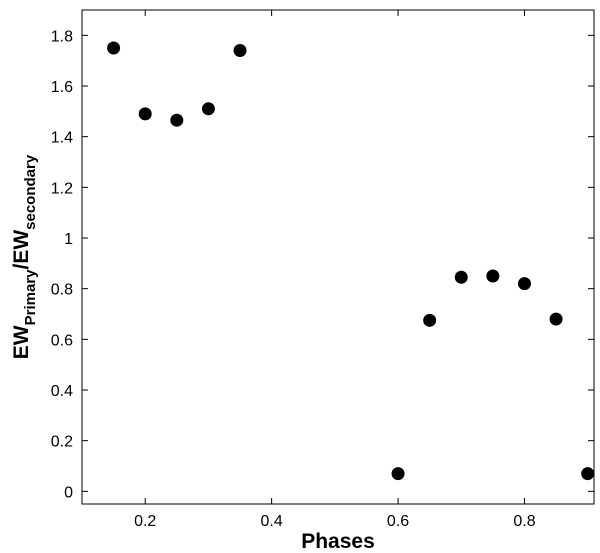 The width and height of the screenshot is (600, 553). Describe the element at coordinates (62, 36) in the screenshot. I see `y-tick-label: 1.8` at that location.